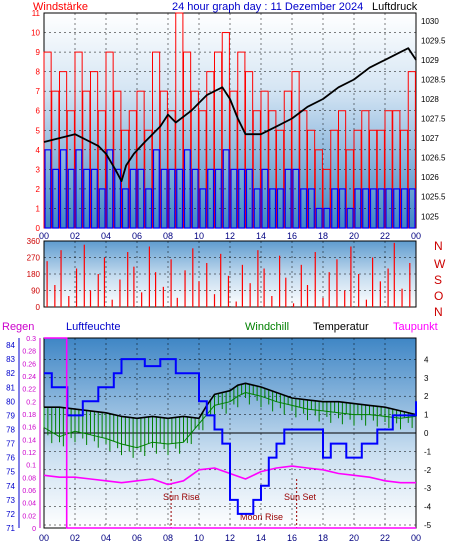  What do you see at coordinates (10, 528) in the screenshot?
I see `humidity-tick-label: 71` at bounding box center [10, 528].